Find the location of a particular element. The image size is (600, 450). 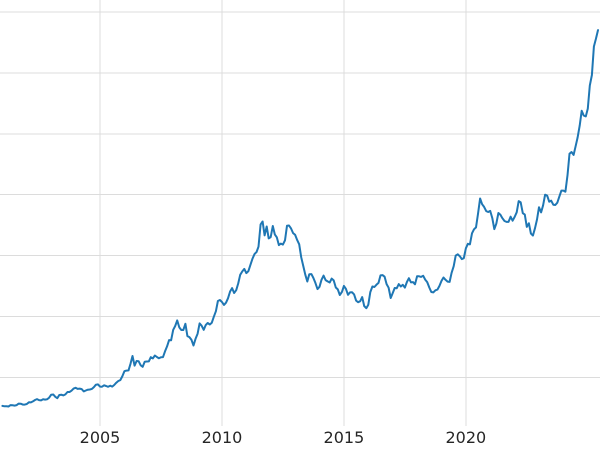

x-tick-label: 2005 is located at coordinates (100, 437).